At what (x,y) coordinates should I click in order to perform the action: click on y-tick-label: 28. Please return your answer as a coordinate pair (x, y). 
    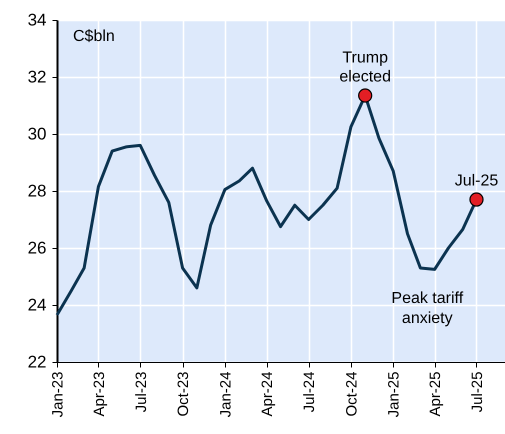
    Looking at the image, I should click on (37, 191).